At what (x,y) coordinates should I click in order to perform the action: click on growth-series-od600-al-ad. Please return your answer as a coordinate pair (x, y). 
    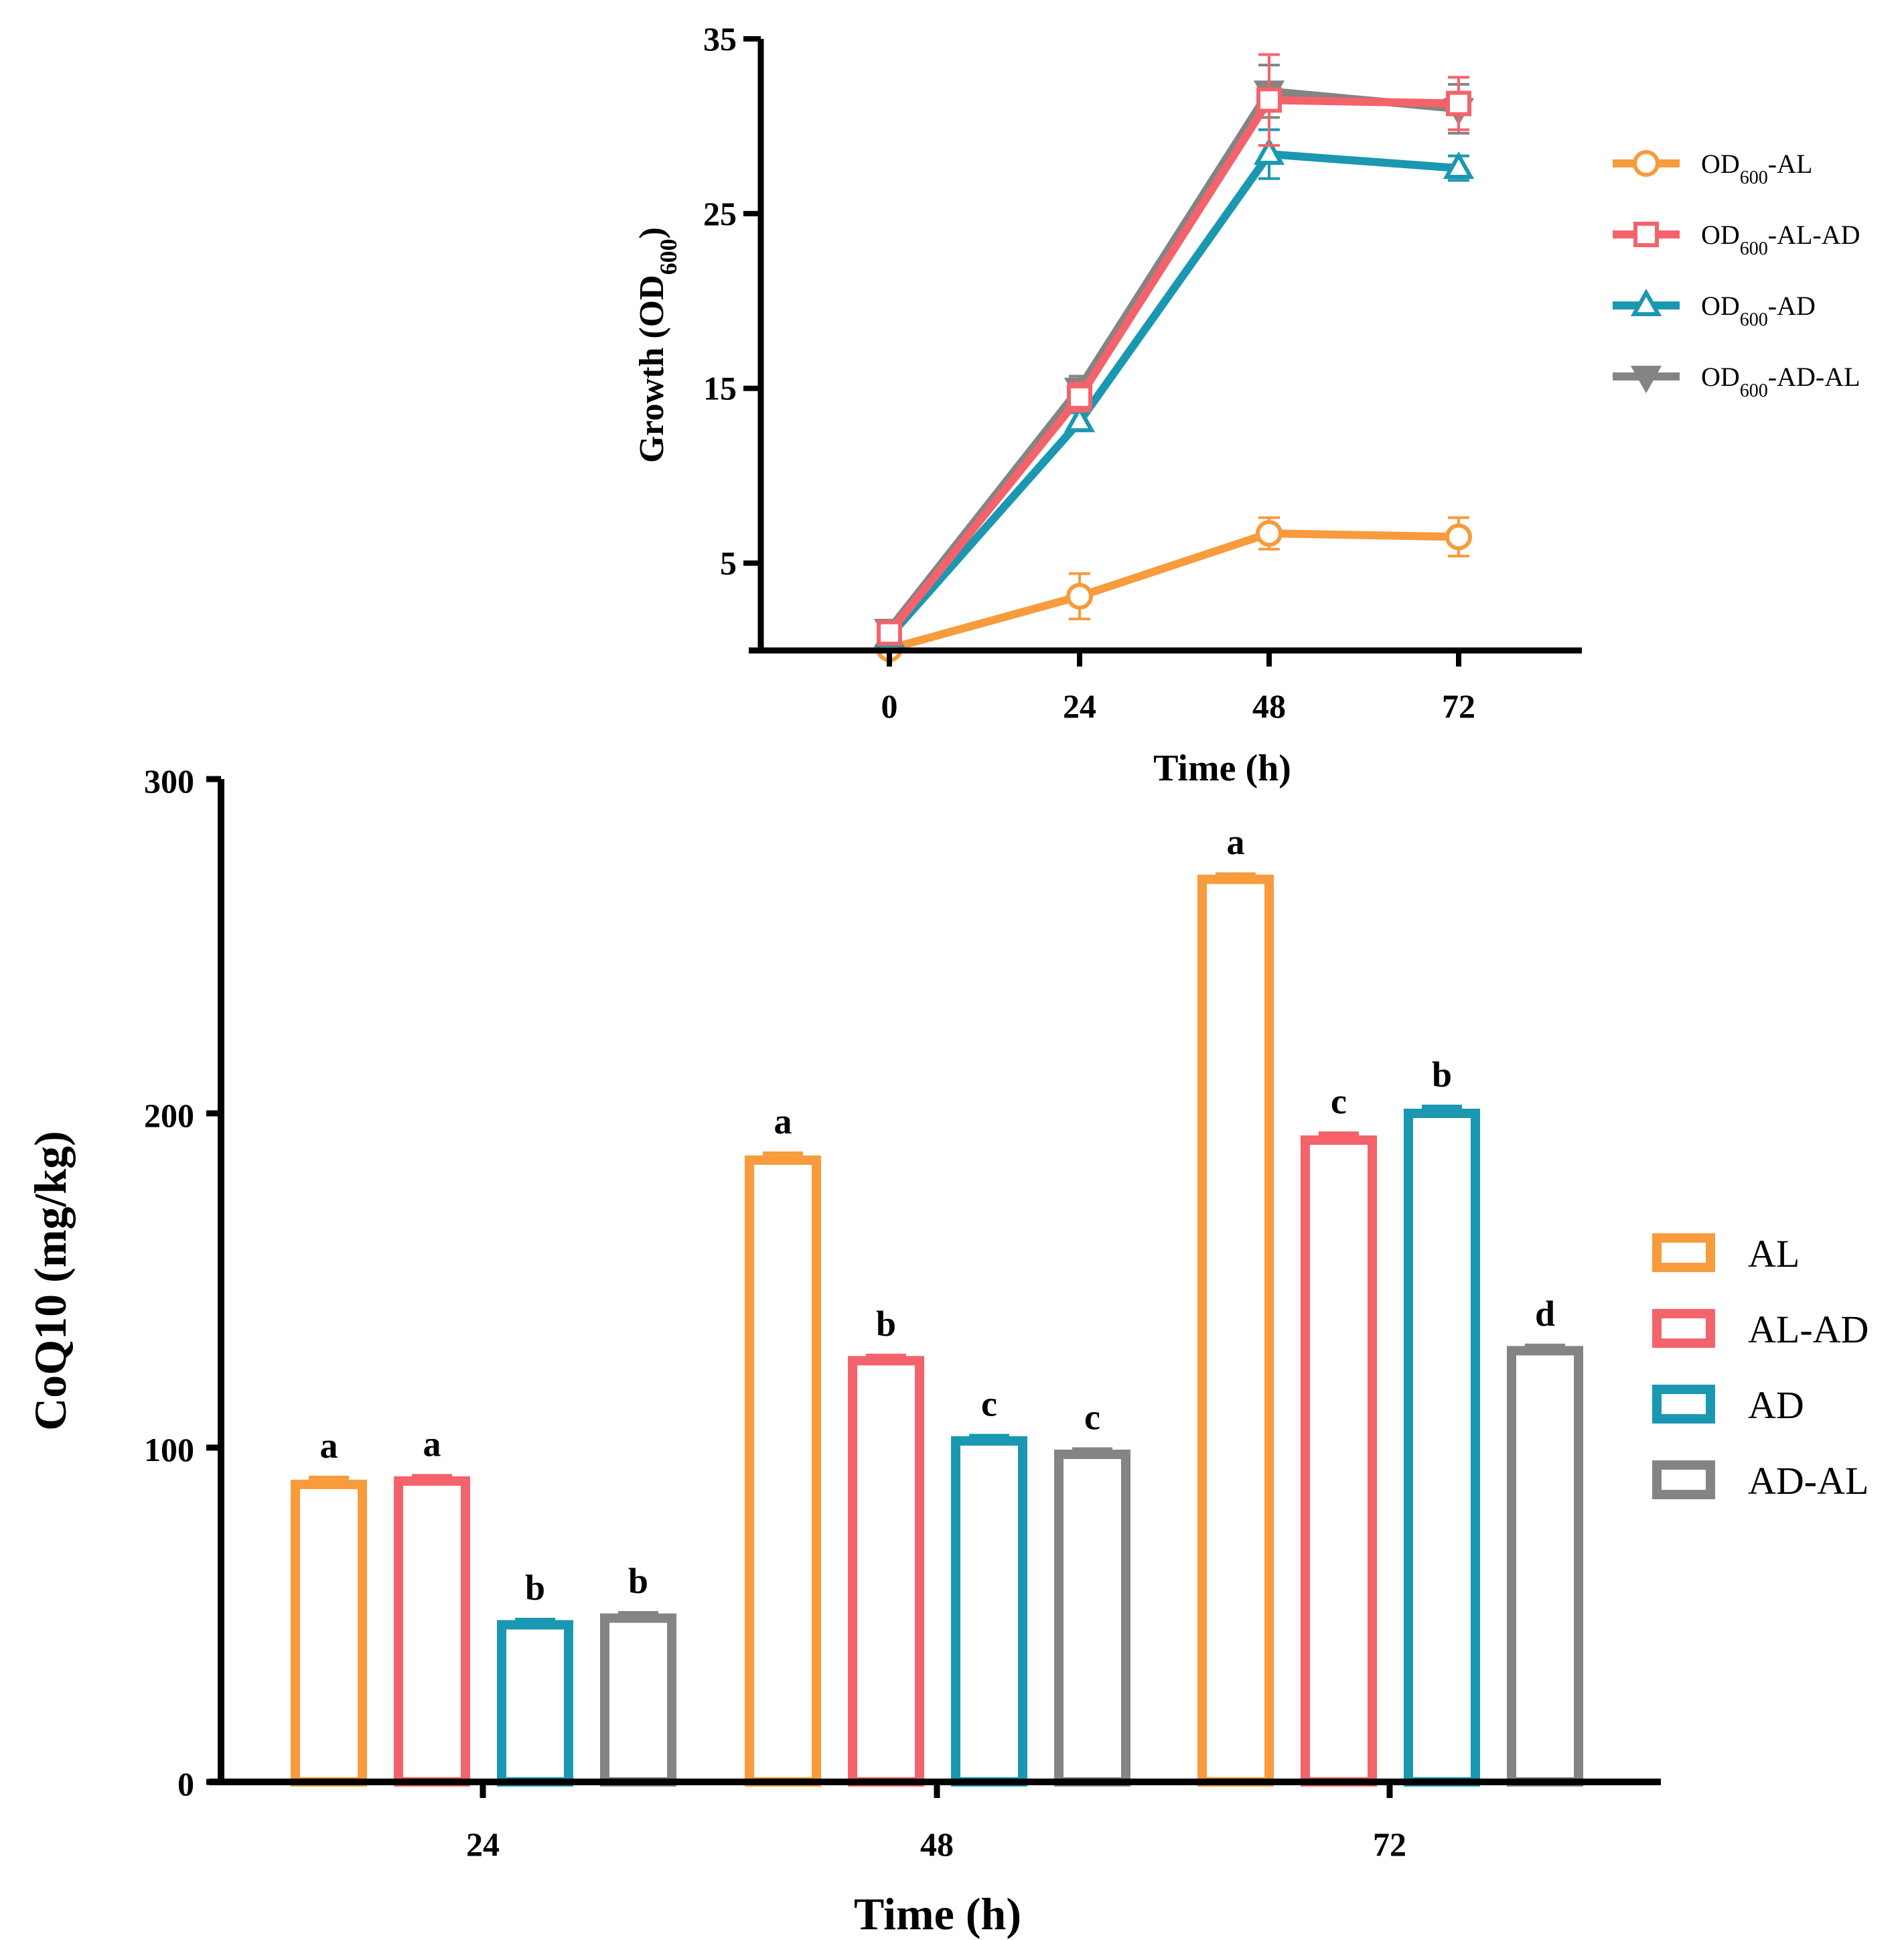
    Looking at the image, I should click on (1174, 350).